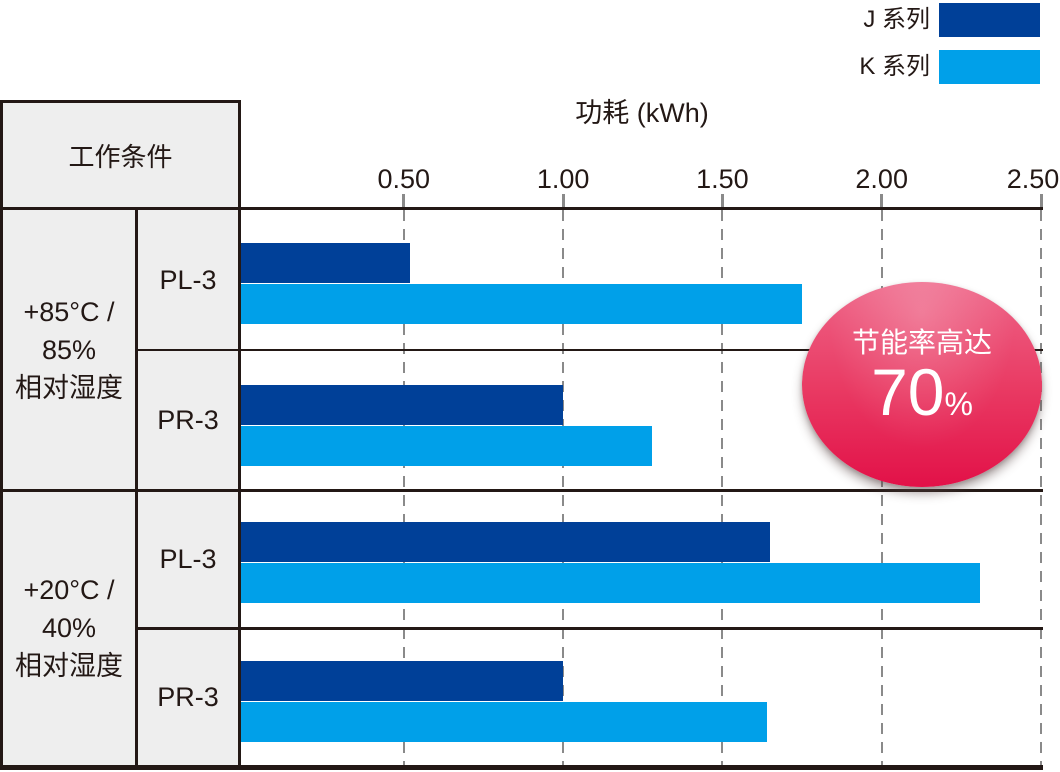  I want to click on model-cell-4: PR-3, so click(188, 696).